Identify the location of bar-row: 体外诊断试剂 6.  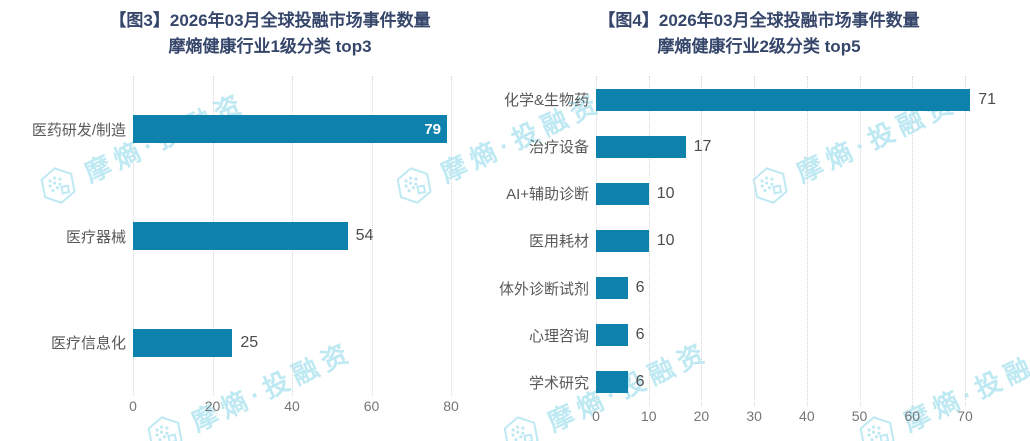
(759, 288).